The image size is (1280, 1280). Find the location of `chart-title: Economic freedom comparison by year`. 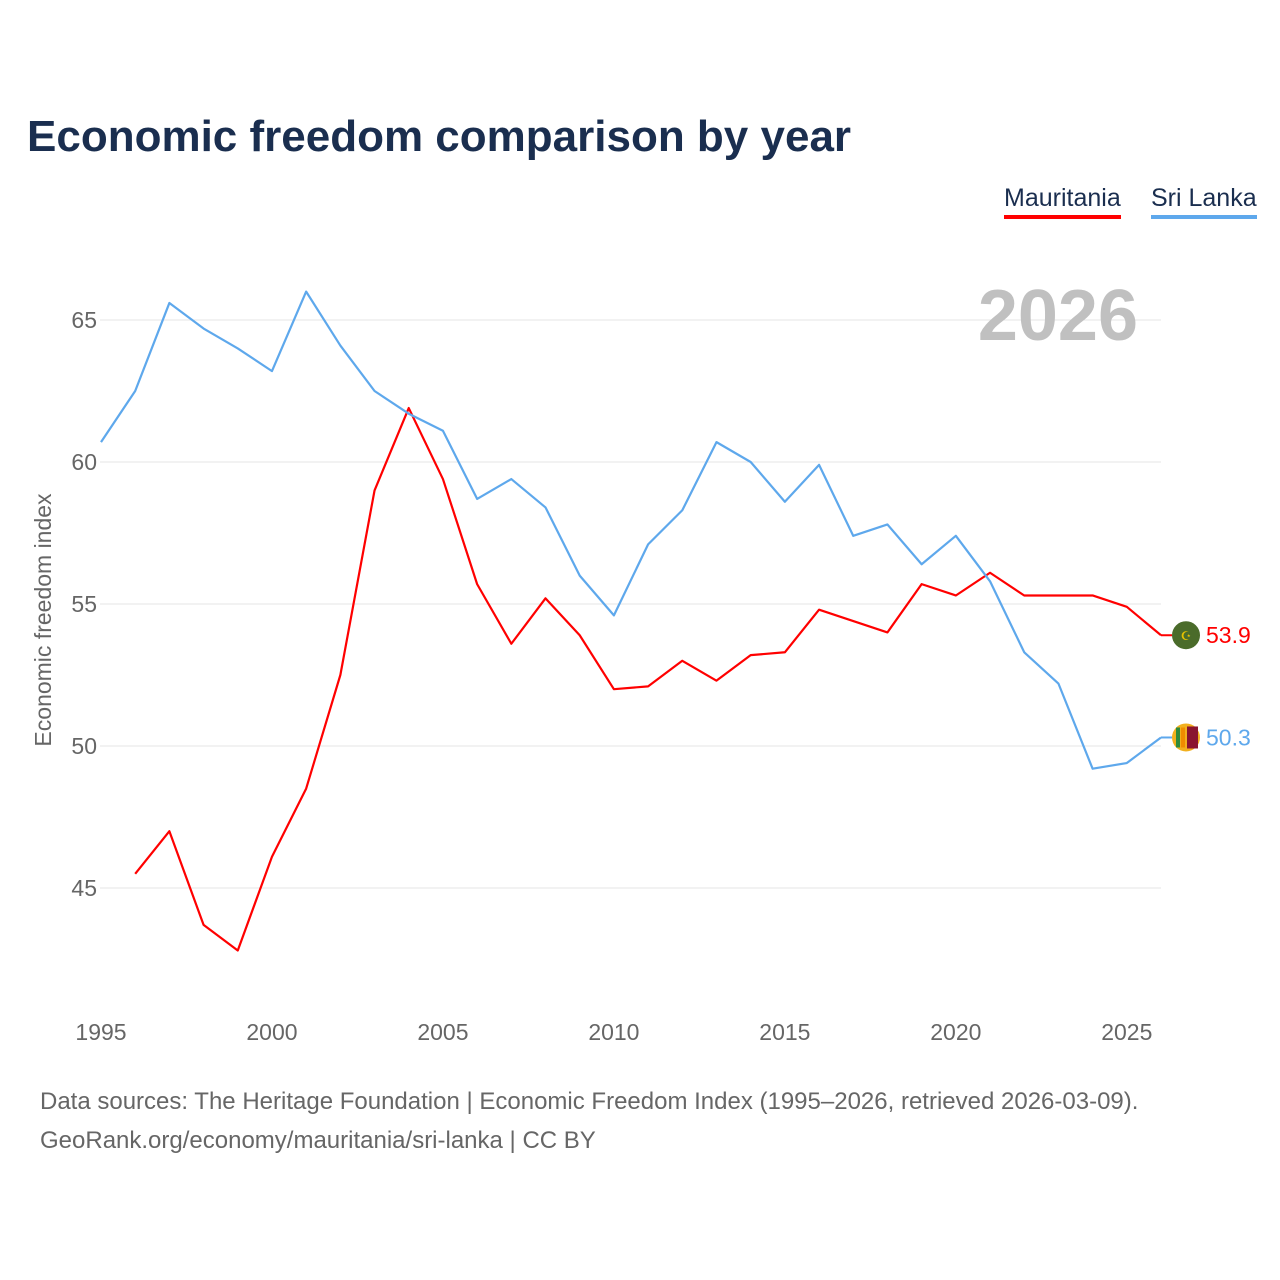

chart-title: Economic freedom comparison by year is located at coordinates (439, 136).